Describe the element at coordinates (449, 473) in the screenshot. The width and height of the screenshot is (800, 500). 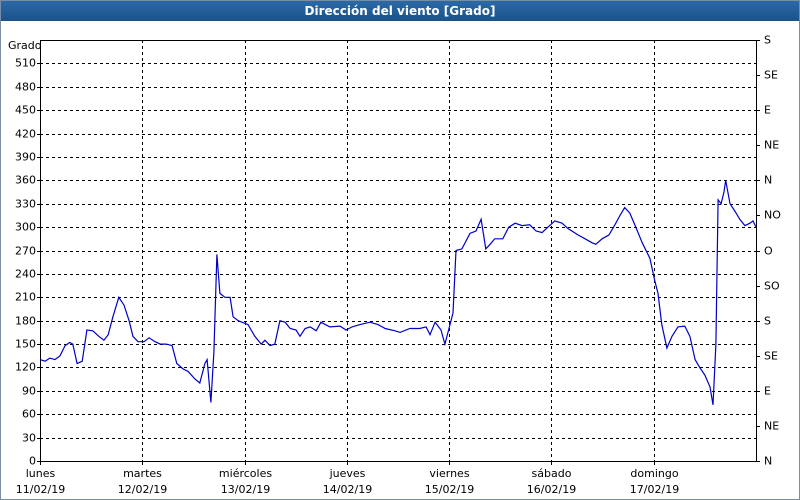
I see `x-tick-label: viernes` at that location.